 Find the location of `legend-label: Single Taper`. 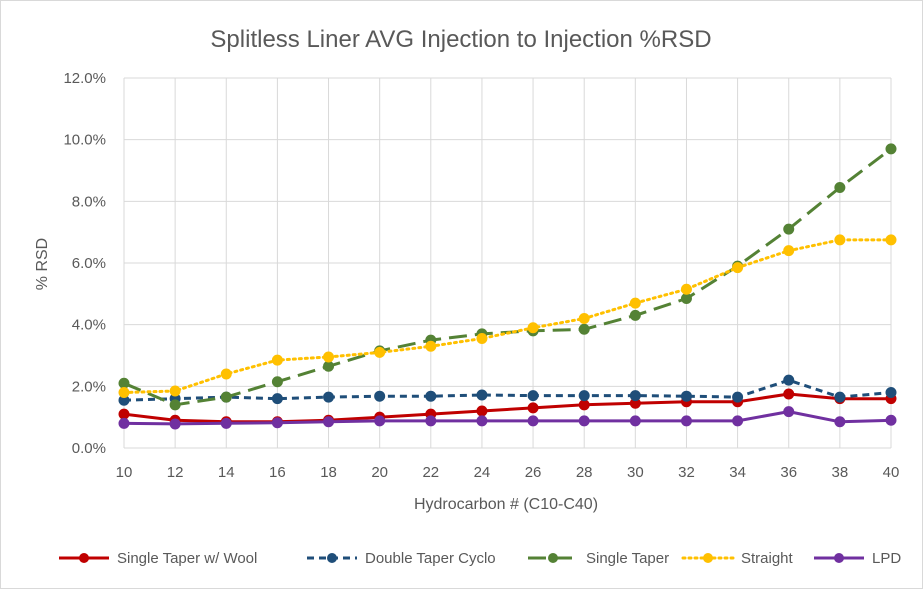

legend-label: Single Taper is located at coordinates (627, 558).